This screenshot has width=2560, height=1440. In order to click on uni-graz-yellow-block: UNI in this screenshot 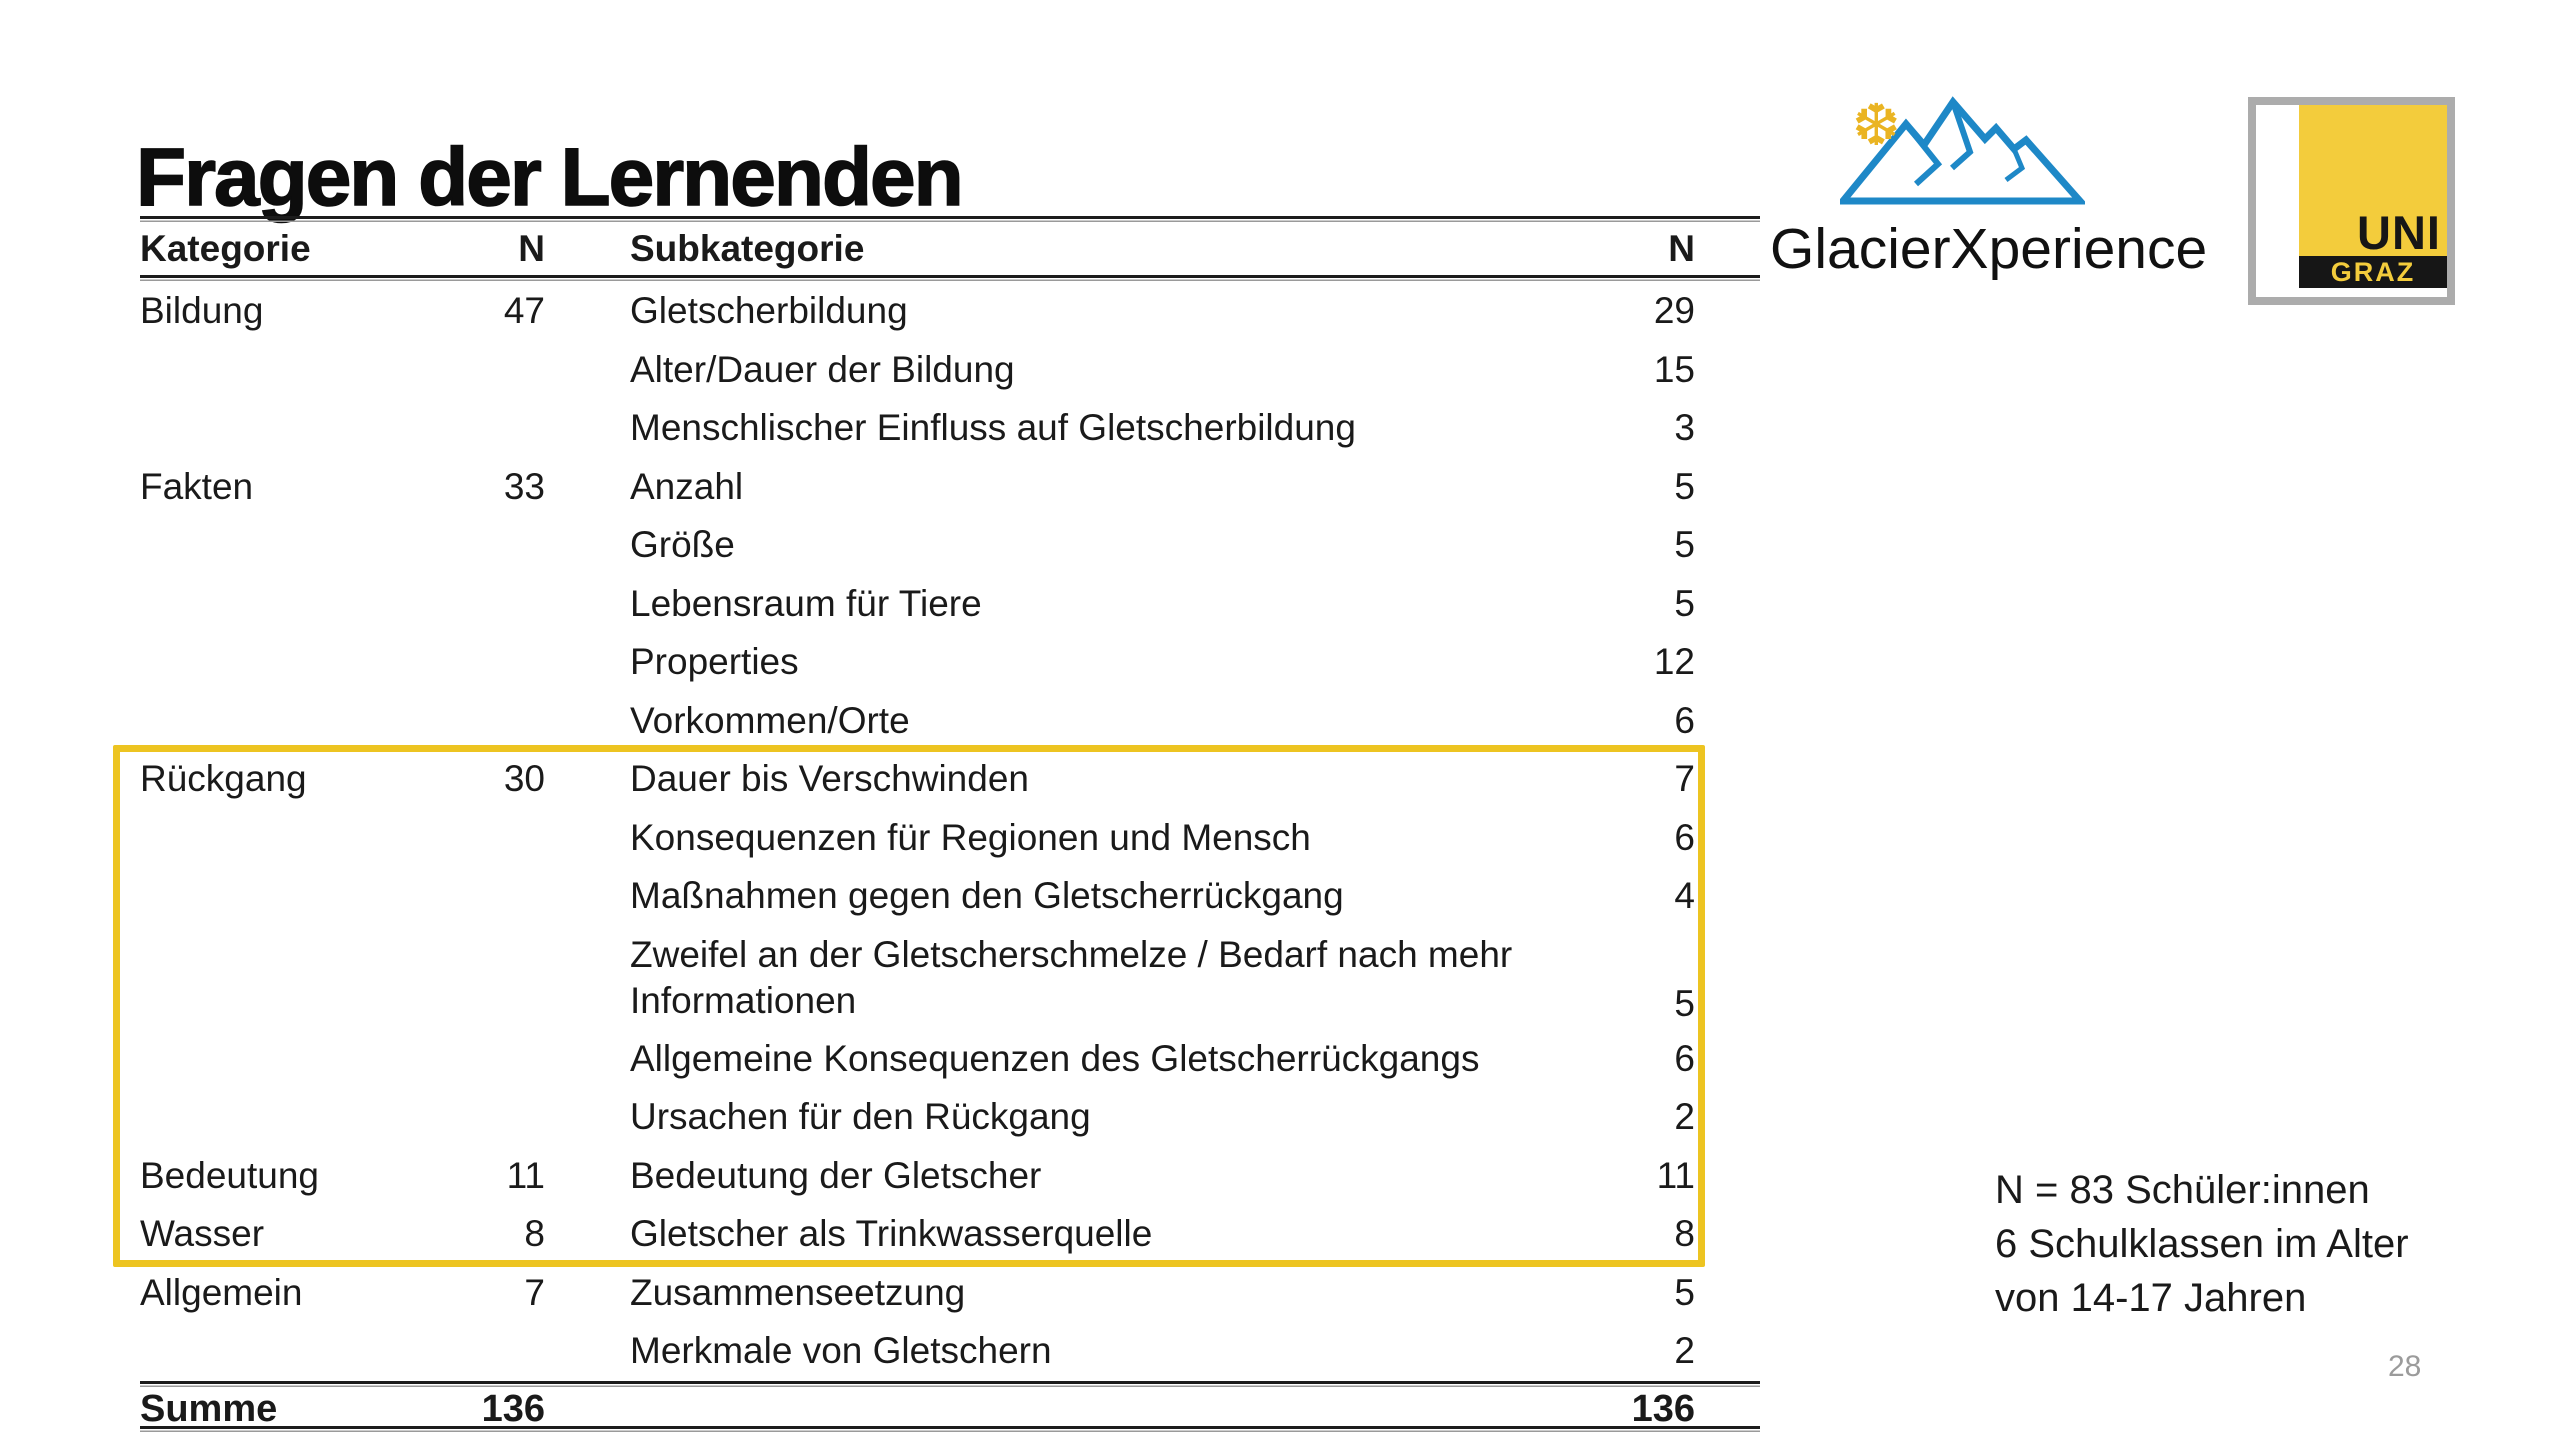, I will do `click(2373, 180)`.